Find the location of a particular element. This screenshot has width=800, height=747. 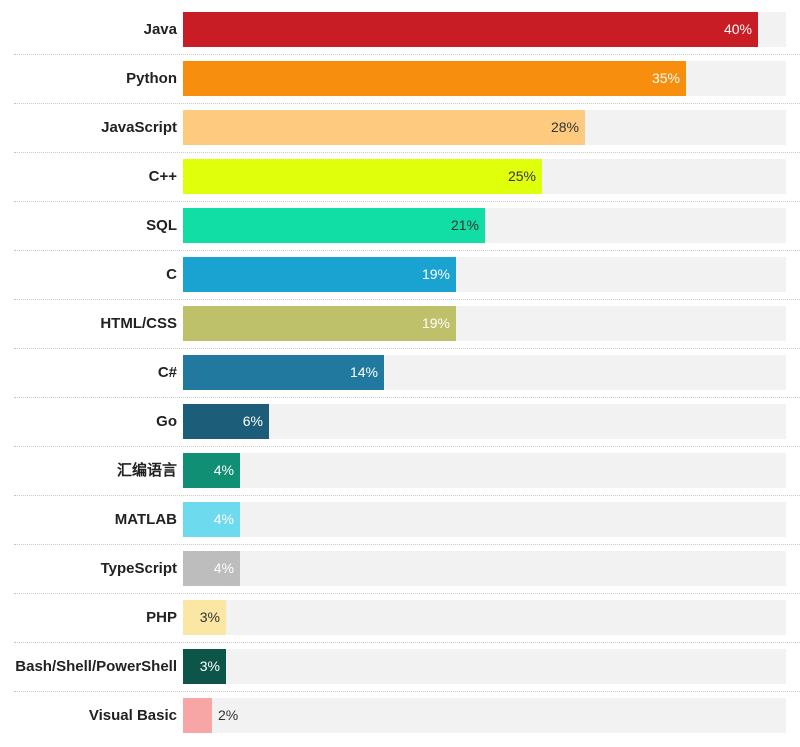

category-label: HTML/CSS is located at coordinates (138, 323).